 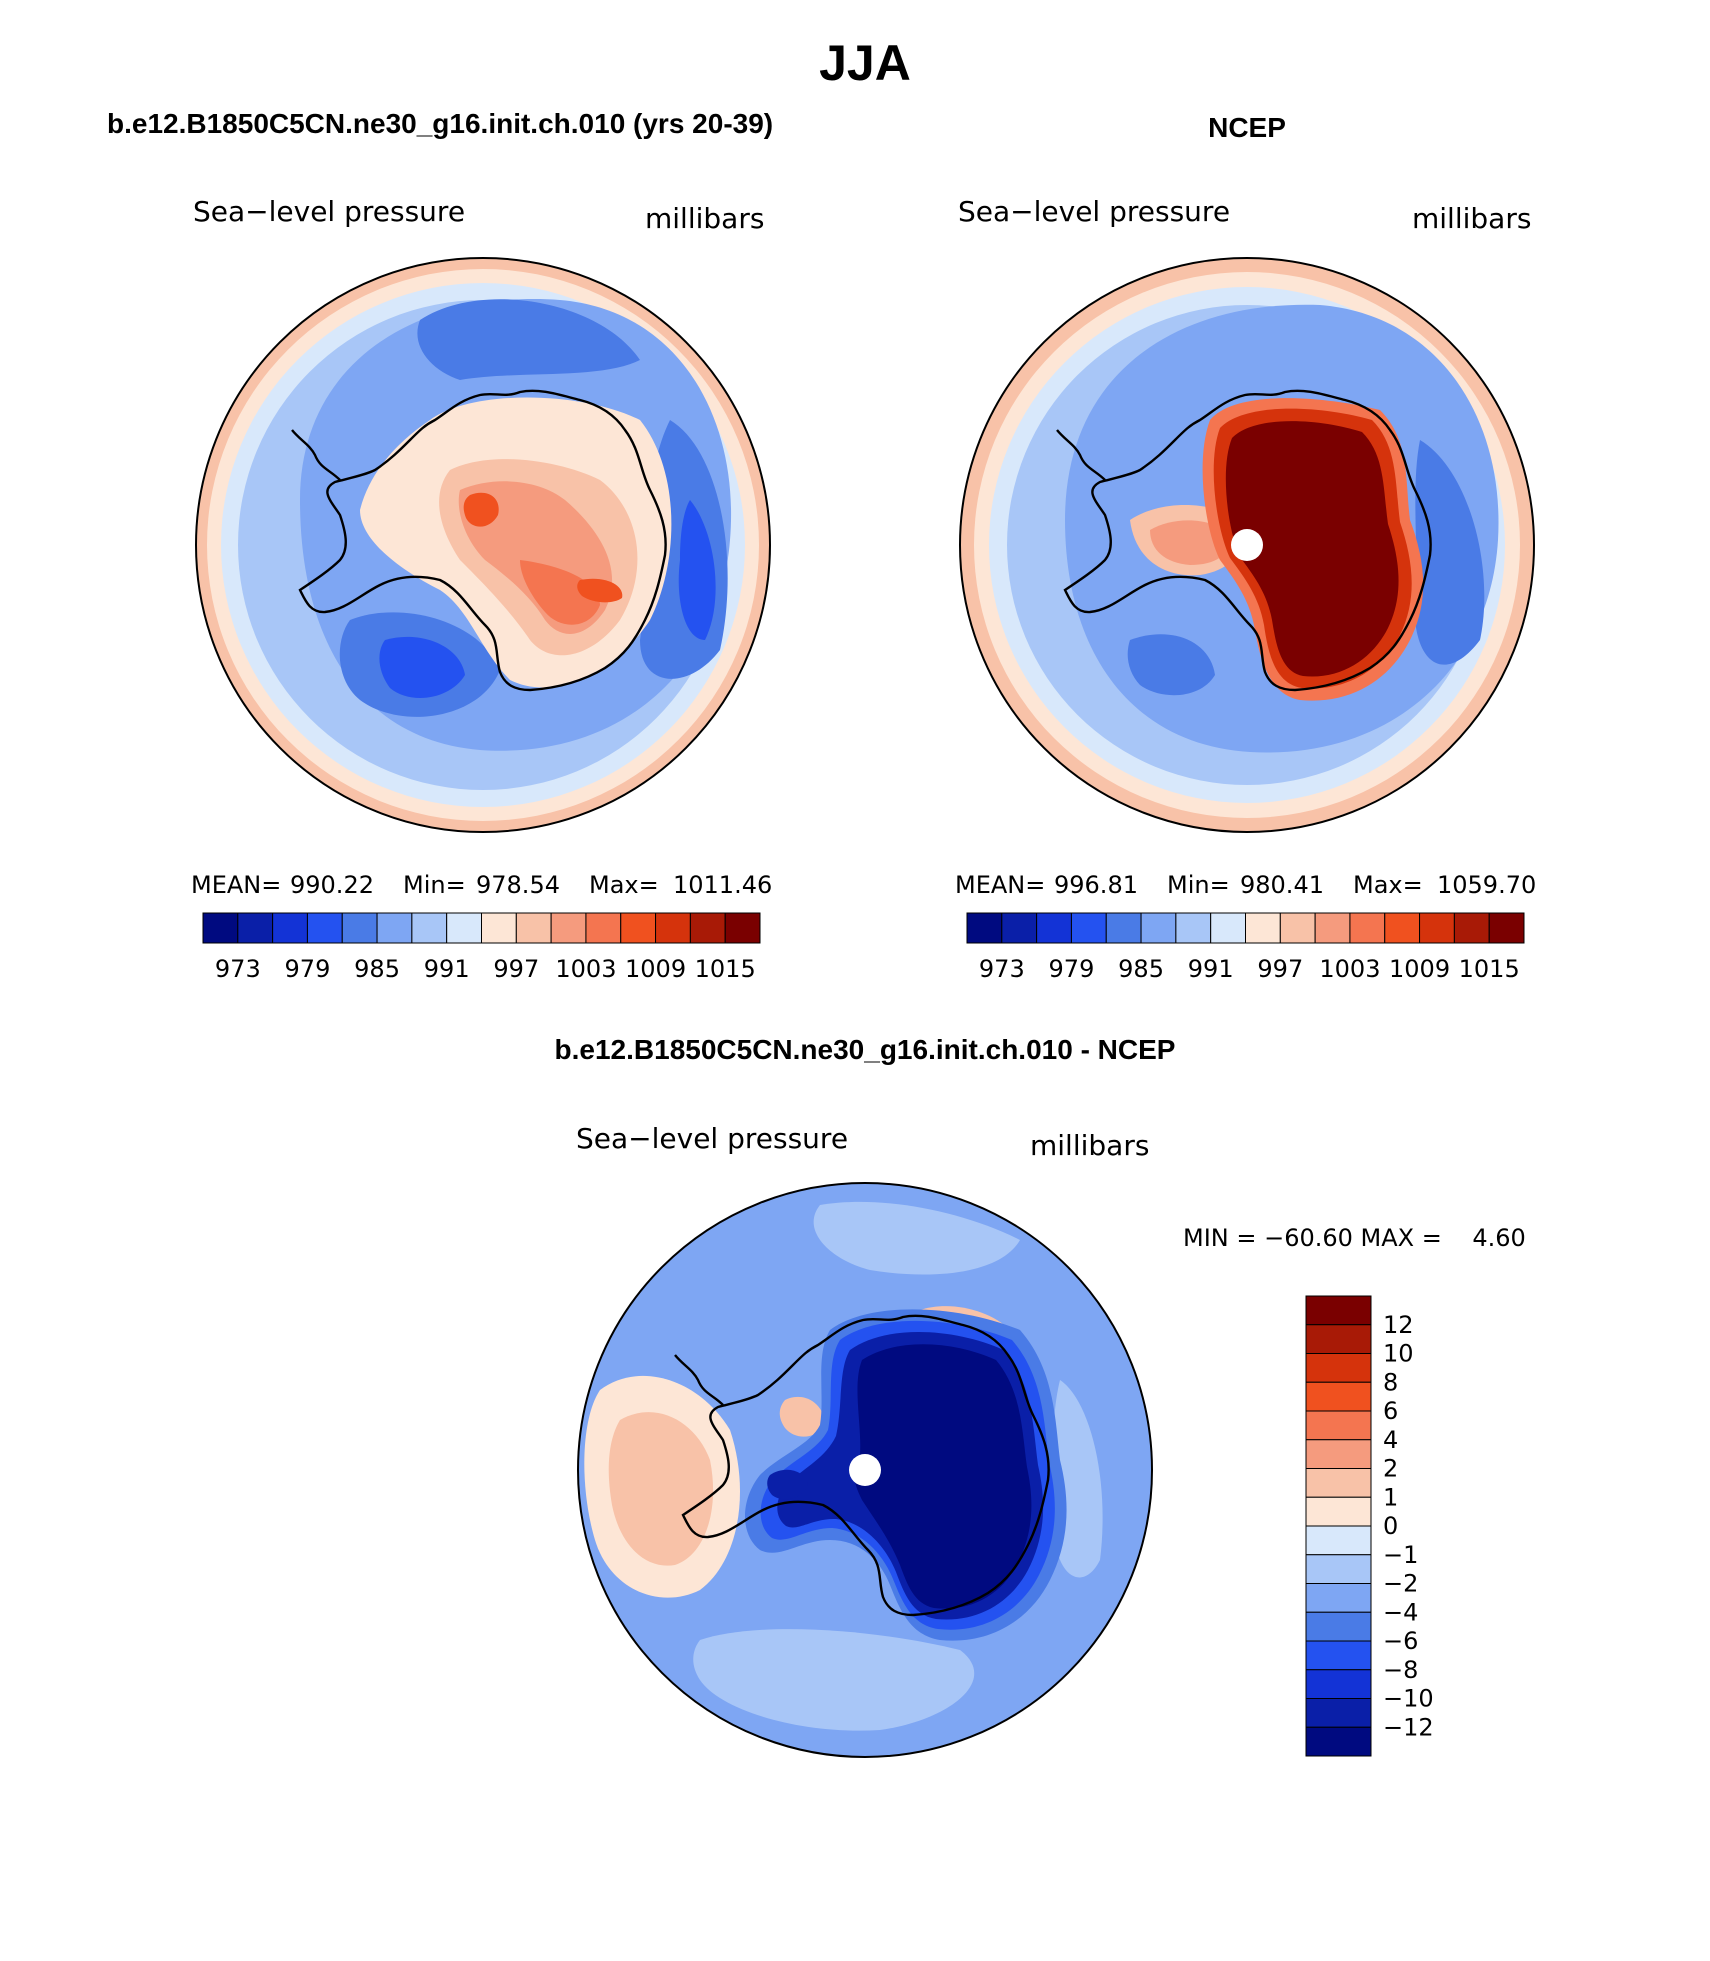 What do you see at coordinates (787, 1484) in the screenshot?
I see `contour-neg-west-core` at bounding box center [787, 1484].